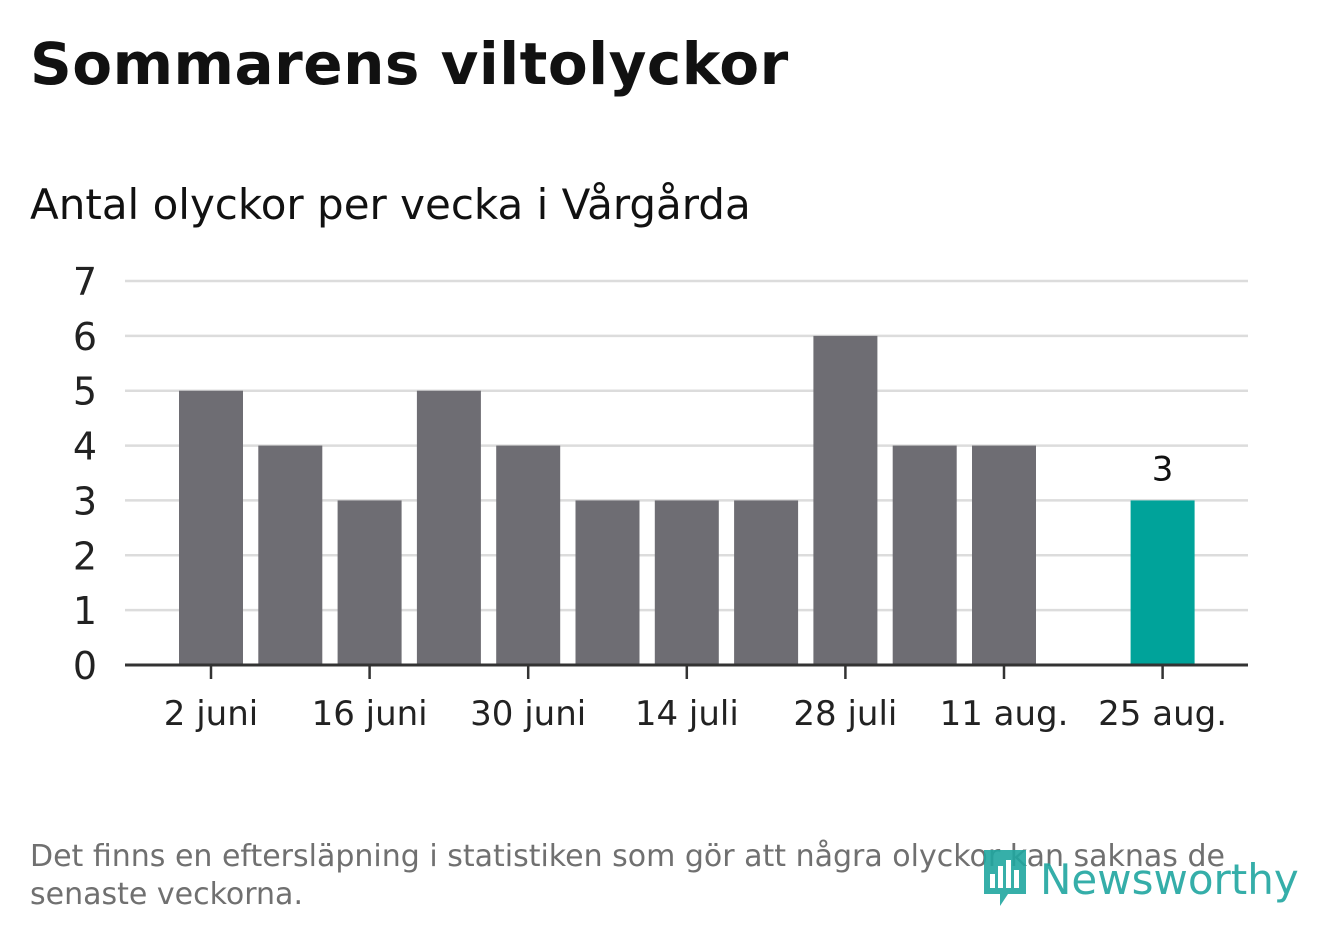 The width and height of the screenshot is (1322, 939). Describe the element at coordinates (211, 714) in the screenshot. I see `x-tick-label: 2 juni` at that location.